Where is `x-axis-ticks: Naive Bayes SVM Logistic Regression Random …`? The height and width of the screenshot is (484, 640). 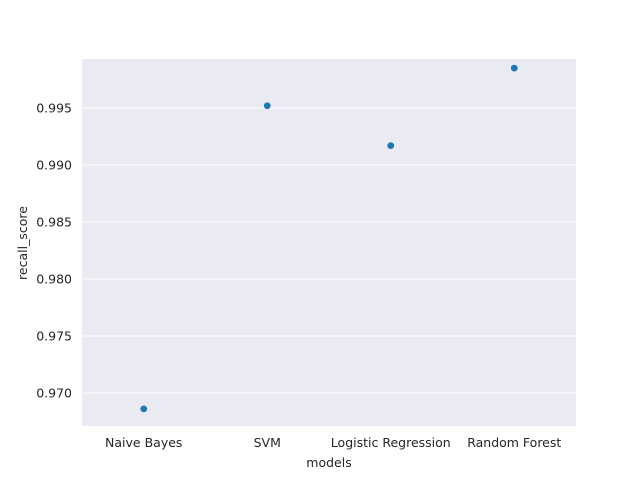 x-axis-ticks: Naive Bayes SVM Logistic Regression Random … is located at coordinates (333, 442).